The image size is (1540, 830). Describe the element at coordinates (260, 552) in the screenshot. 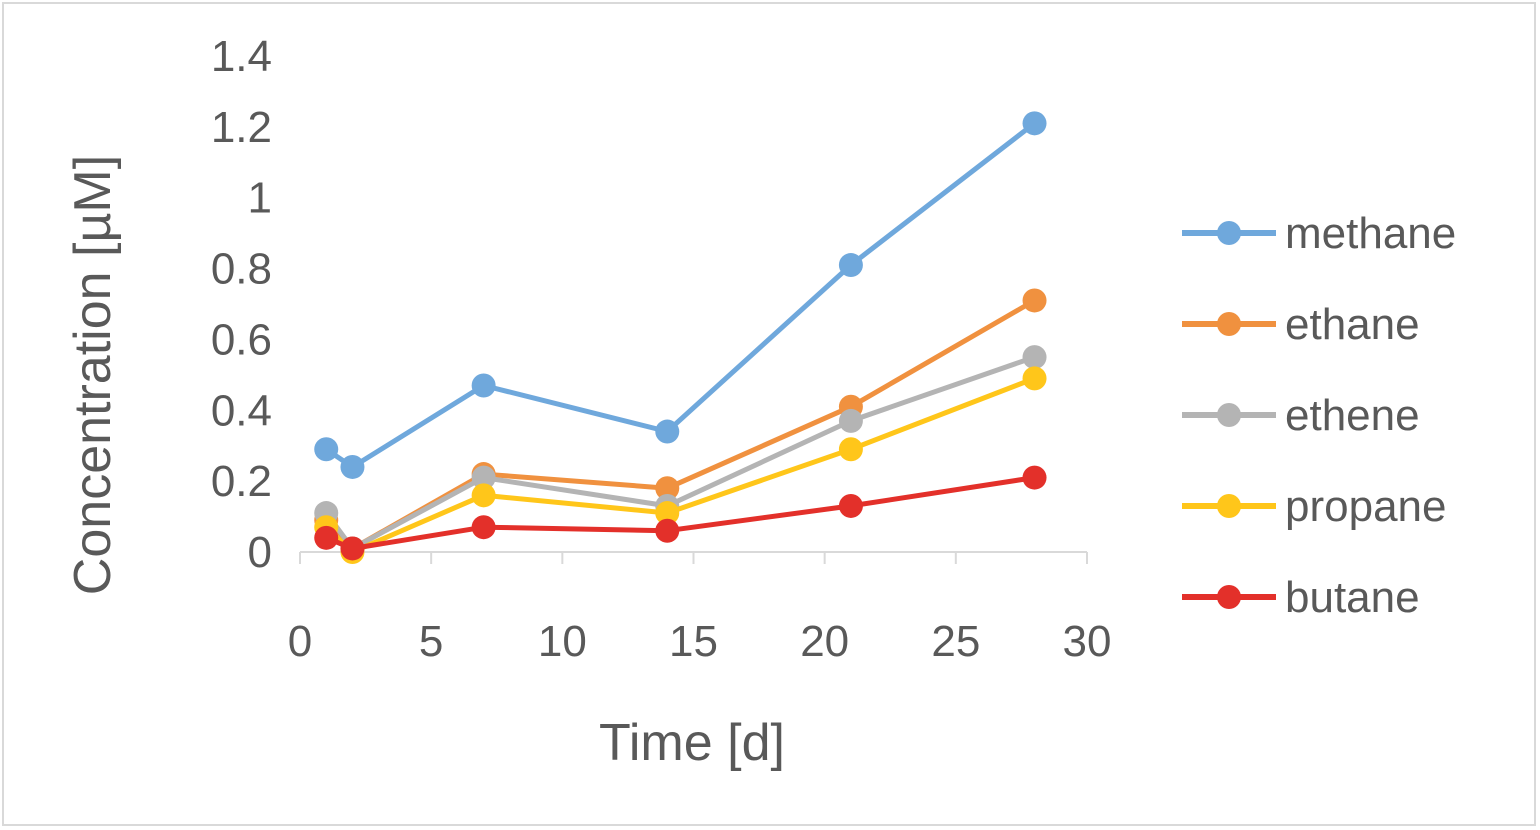

I see `y-tick-label: 0` at that location.